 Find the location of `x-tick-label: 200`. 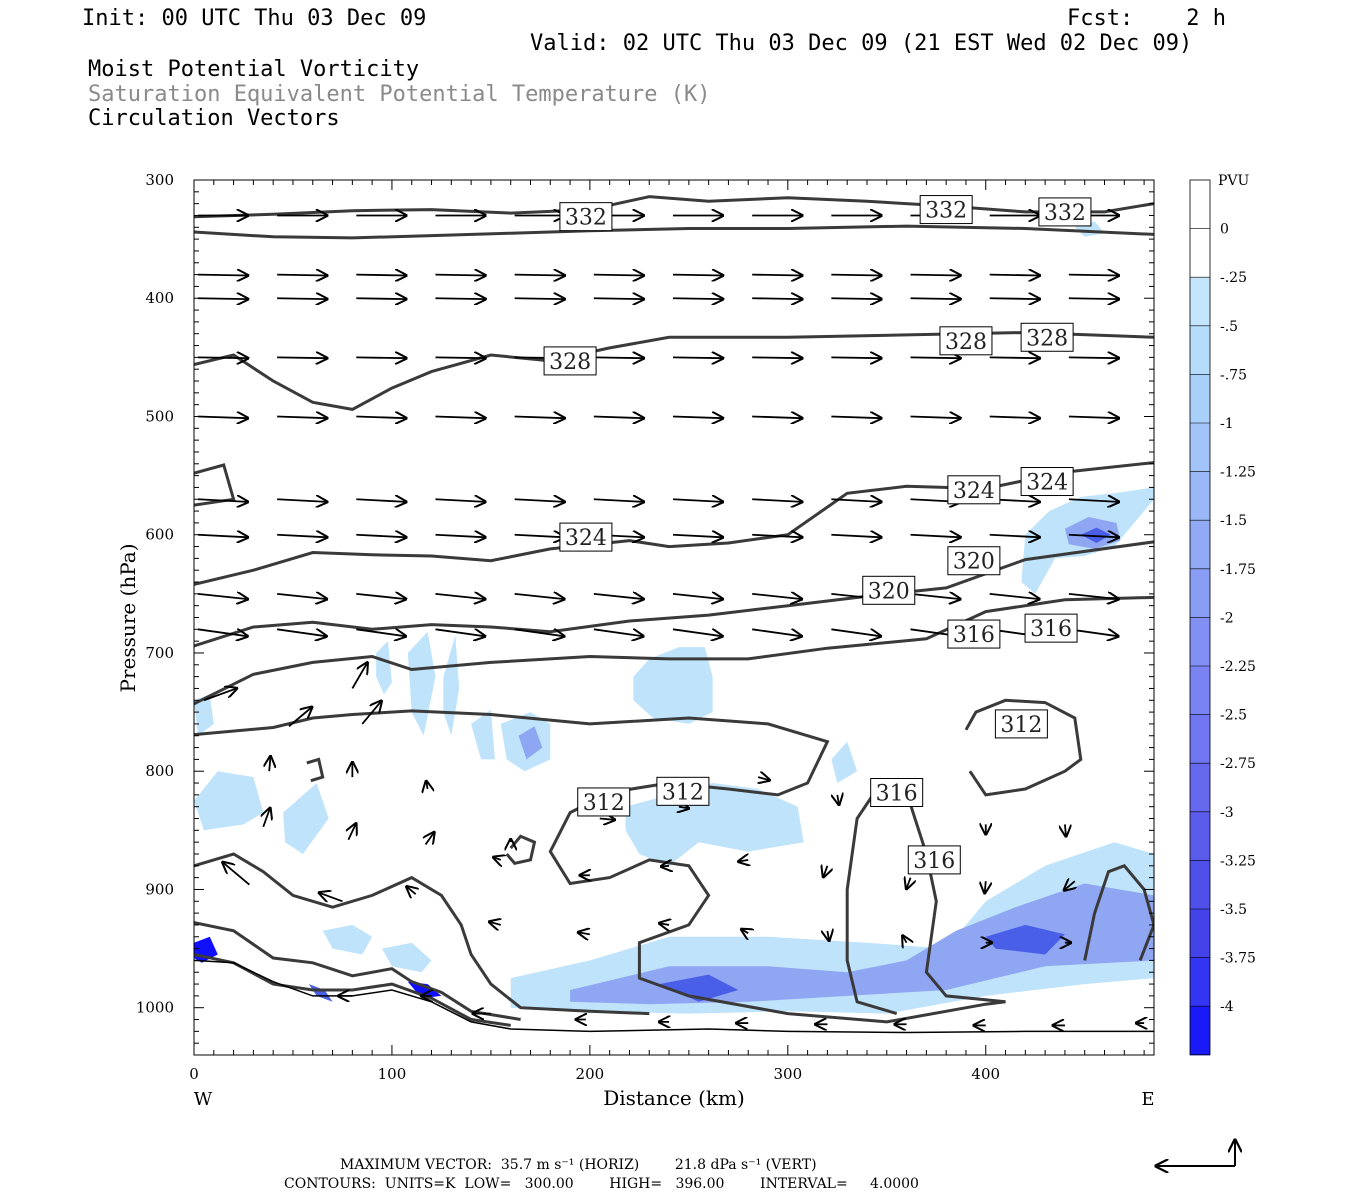

x-tick-label: 200 is located at coordinates (590, 1074).